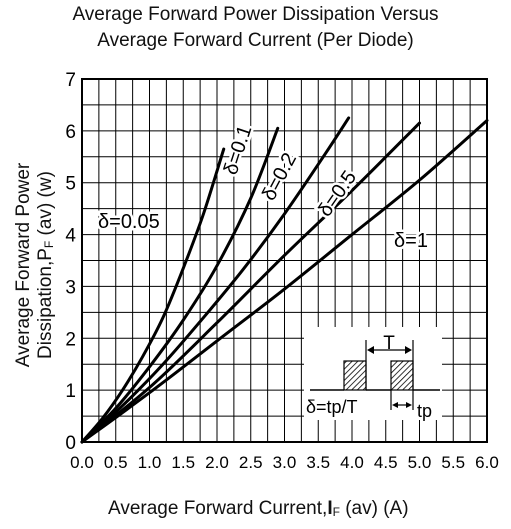 This screenshot has height=529, width=511. What do you see at coordinates (420, 462) in the screenshot?
I see `x-tick-label: 5.0` at bounding box center [420, 462].